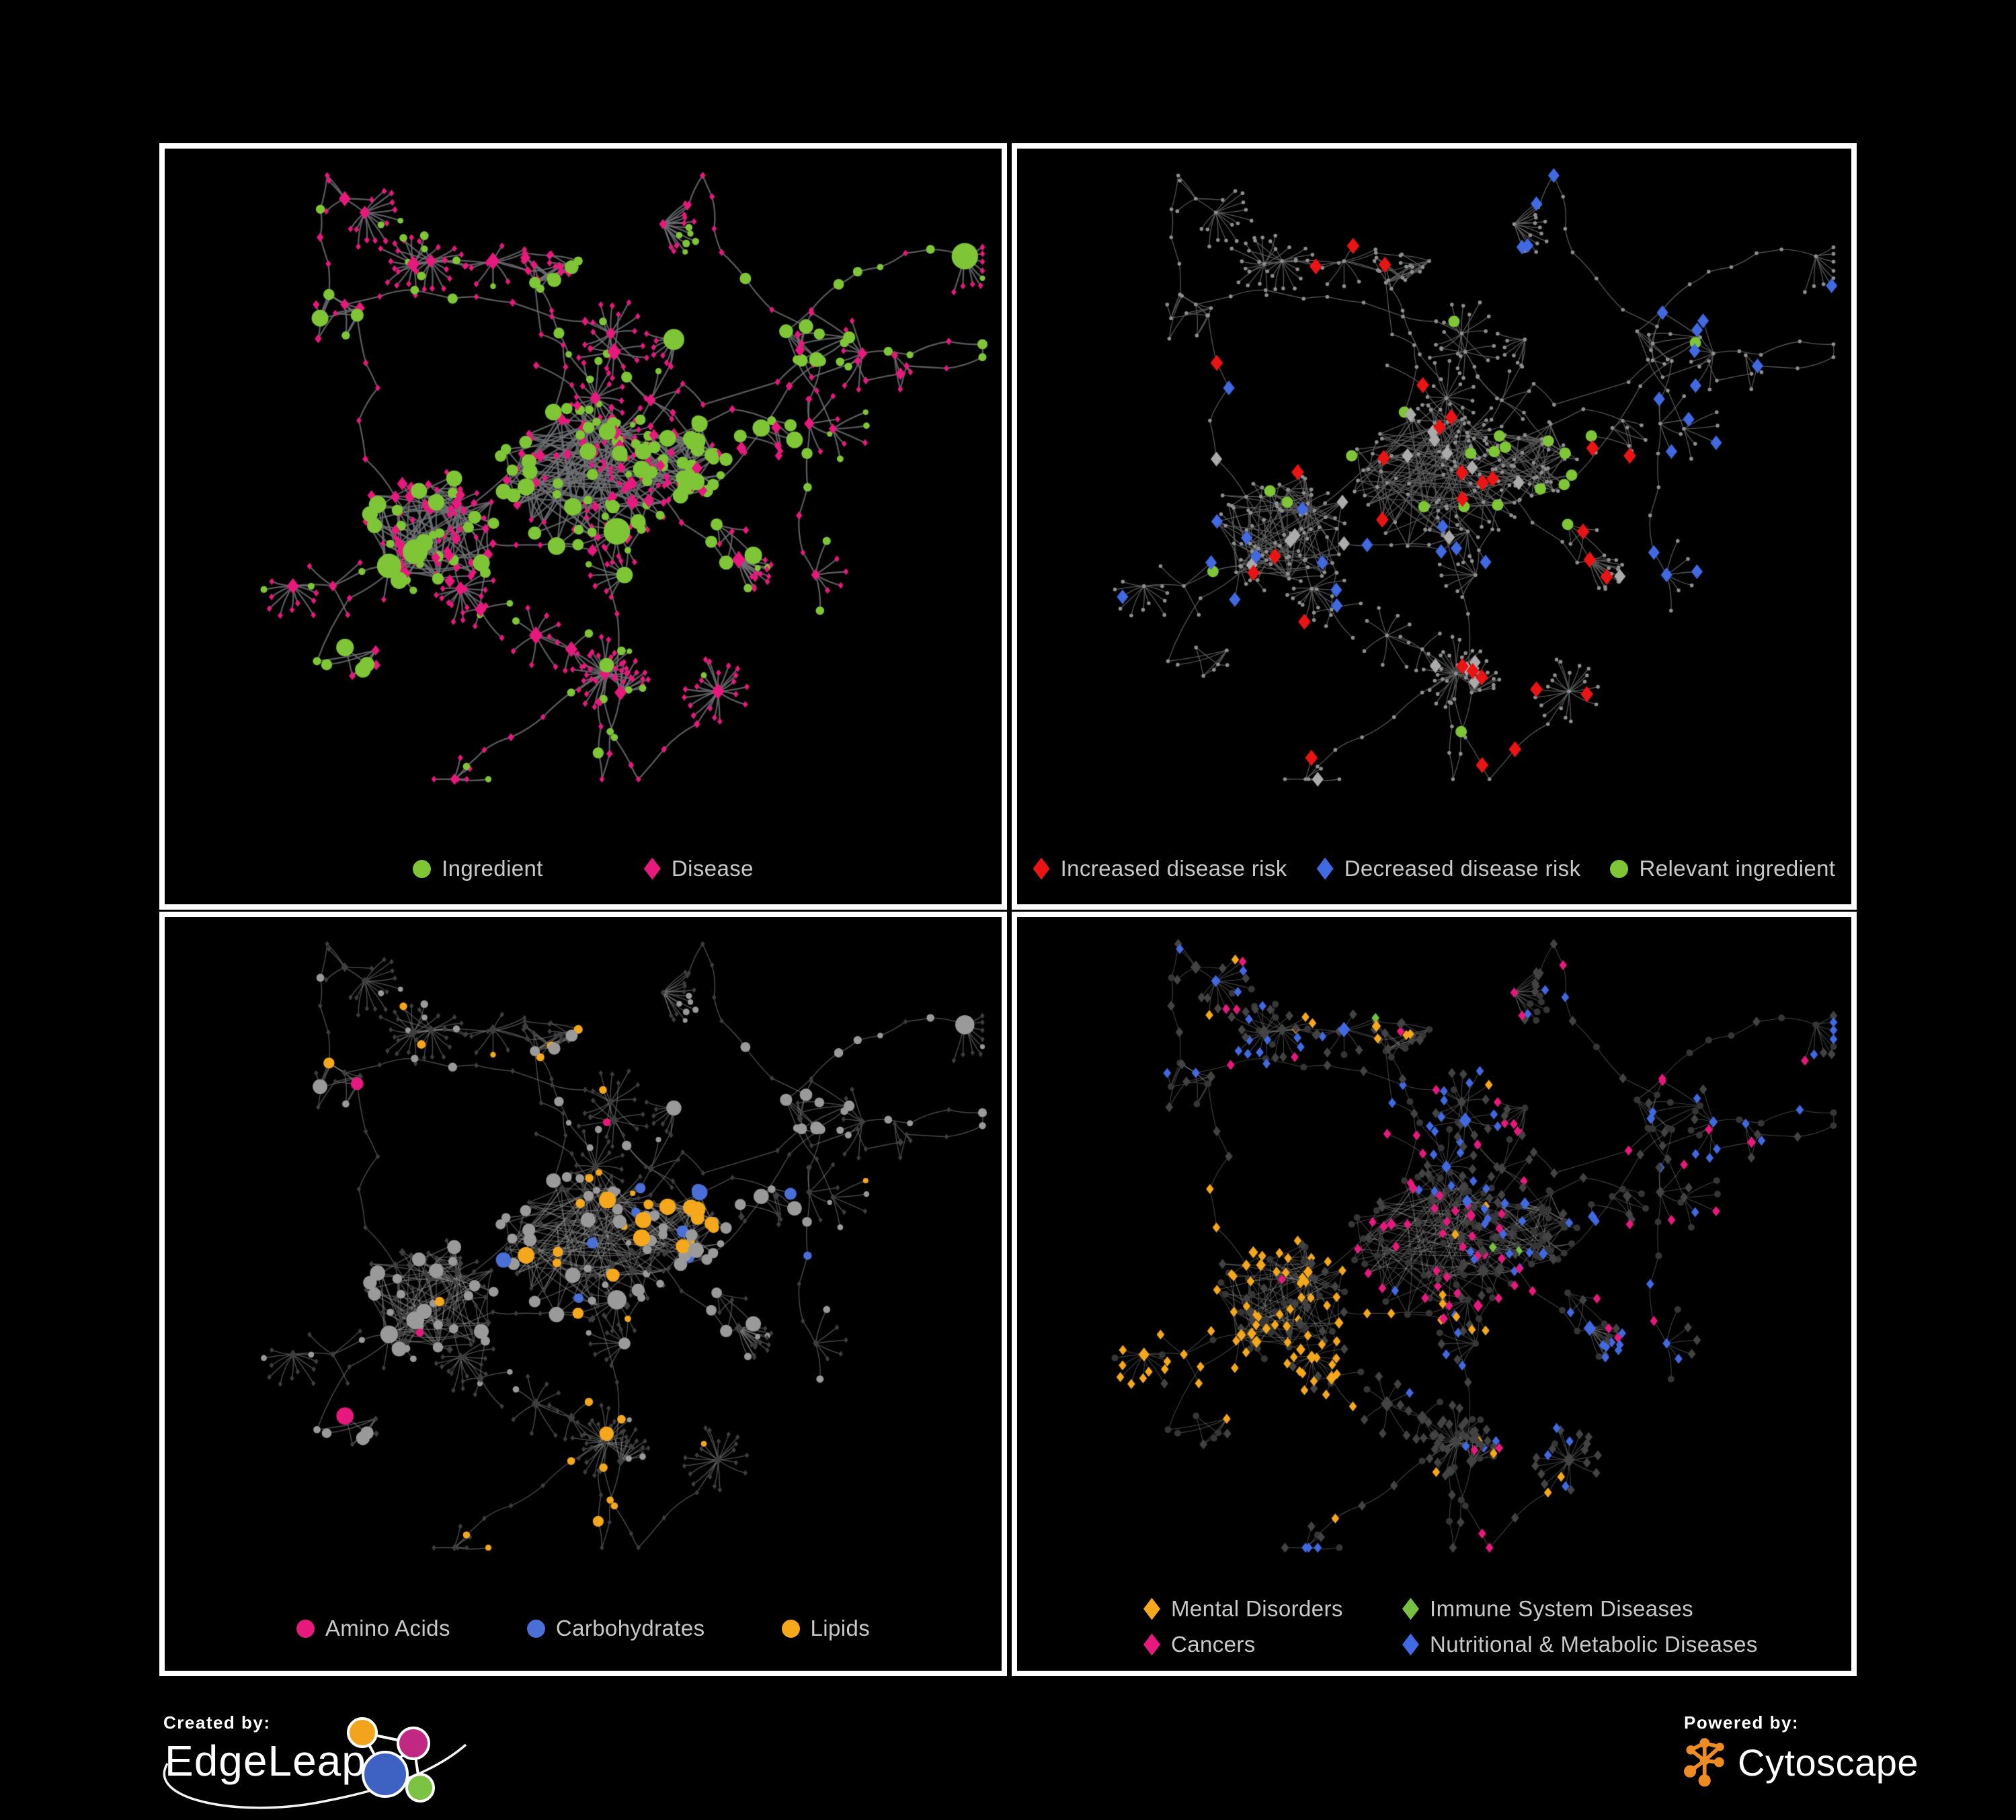 This screenshot has height=1820, width=2016. What do you see at coordinates (1594, 1644) in the screenshot?
I see `legend-label: Nutritional & Metabolic Diseases` at bounding box center [1594, 1644].